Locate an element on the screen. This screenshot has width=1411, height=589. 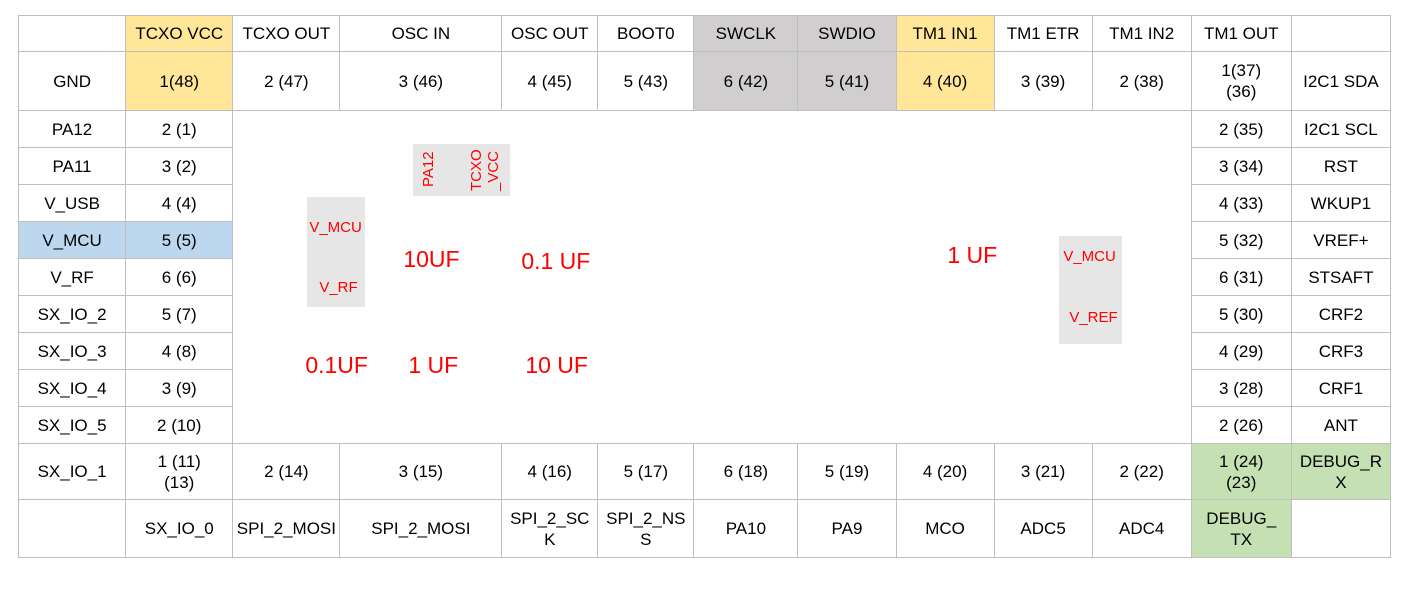
pin-cell: 2 (38) is located at coordinates (1141, 81).